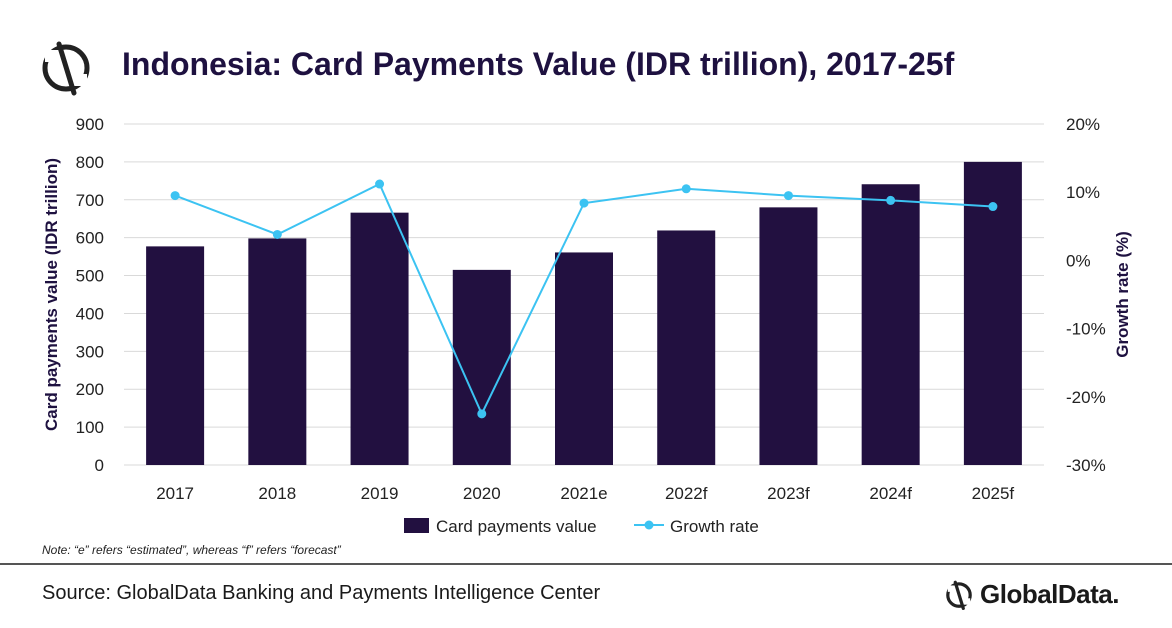 The height and width of the screenshot is (628, 1172). I want to click on y-tick-label: 100, so click(90, 427).